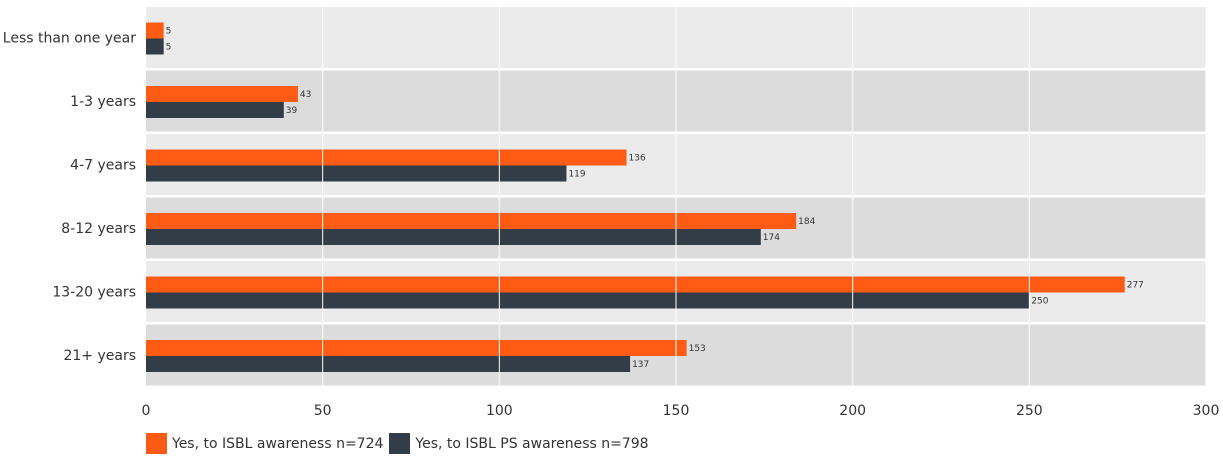 The height and width of the screenshot is (459, 1223). What do you see at coordinates (292, 111) in the screenshot?
I see `data-label-series-2: 39` at bounding box center [292, 111].